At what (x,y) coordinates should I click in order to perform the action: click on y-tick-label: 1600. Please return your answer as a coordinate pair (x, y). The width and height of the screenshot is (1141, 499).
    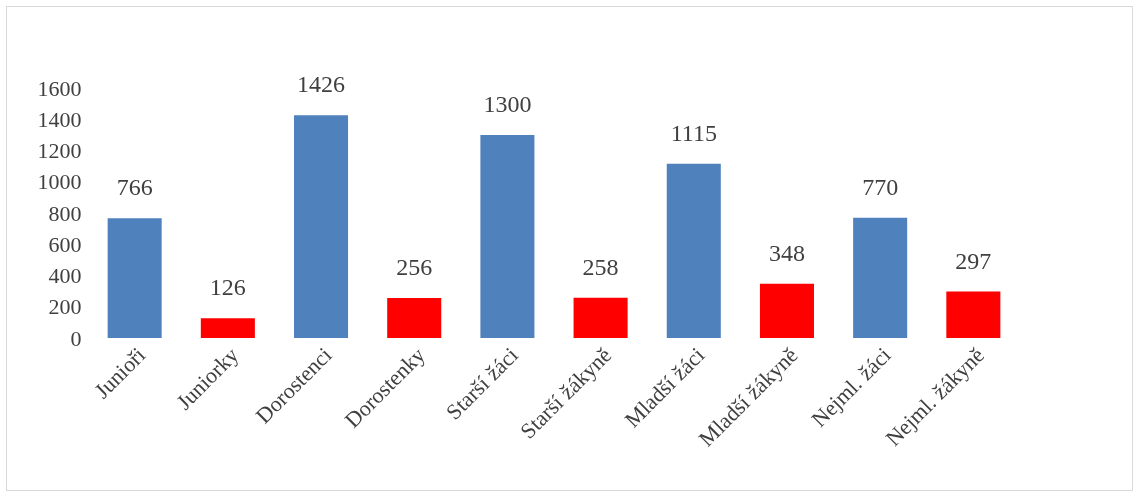
    Looking at the image, I should click on (59, 88).